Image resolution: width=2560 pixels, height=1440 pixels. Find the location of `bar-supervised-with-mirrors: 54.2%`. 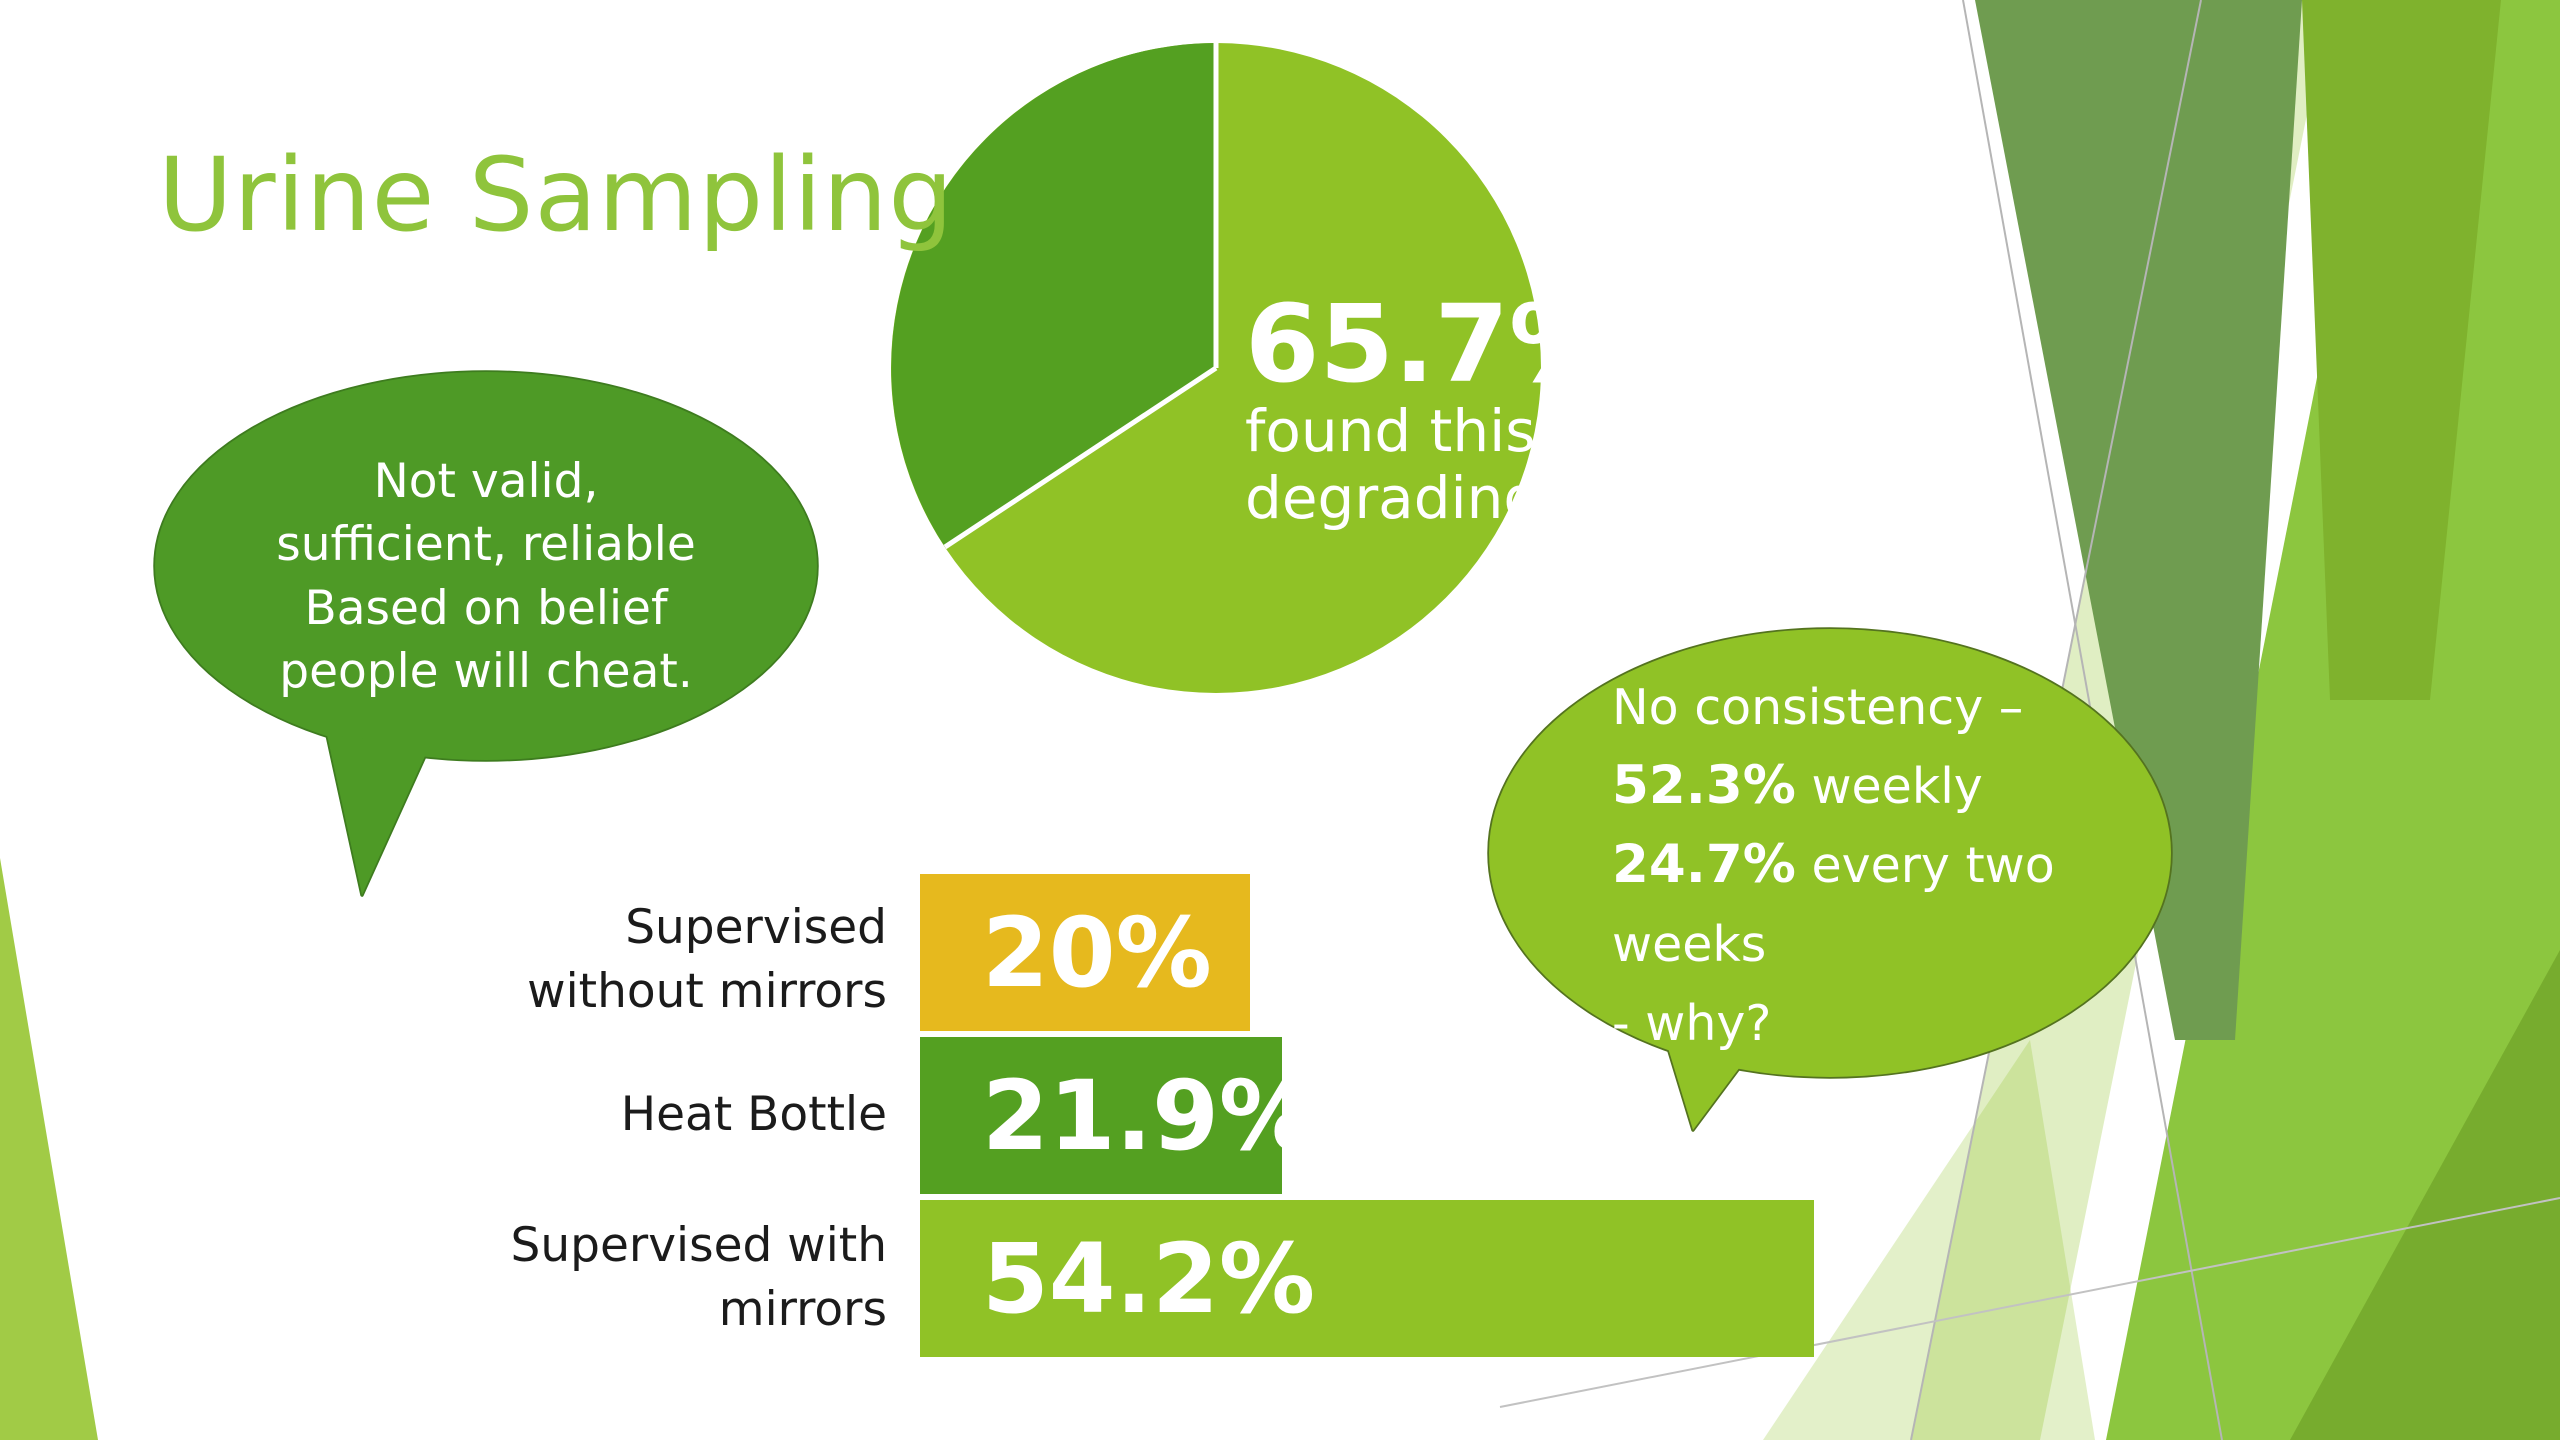

bar-supervised-with-mirrors: 54.2% is located at coordinates (1367, 1278).